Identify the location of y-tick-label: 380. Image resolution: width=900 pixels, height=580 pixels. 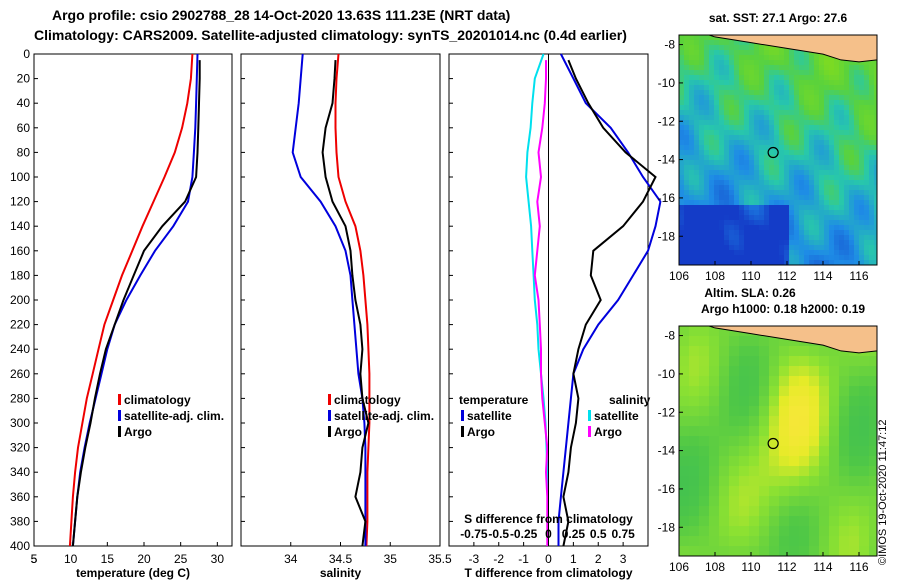
(20, 521).